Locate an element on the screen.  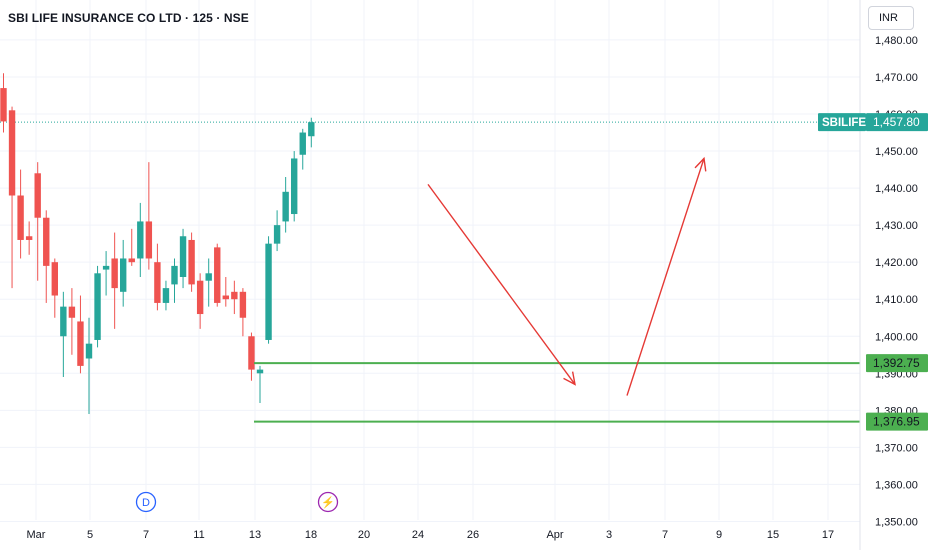
time-tick-label: 18 is located at coordinates (311, 535).